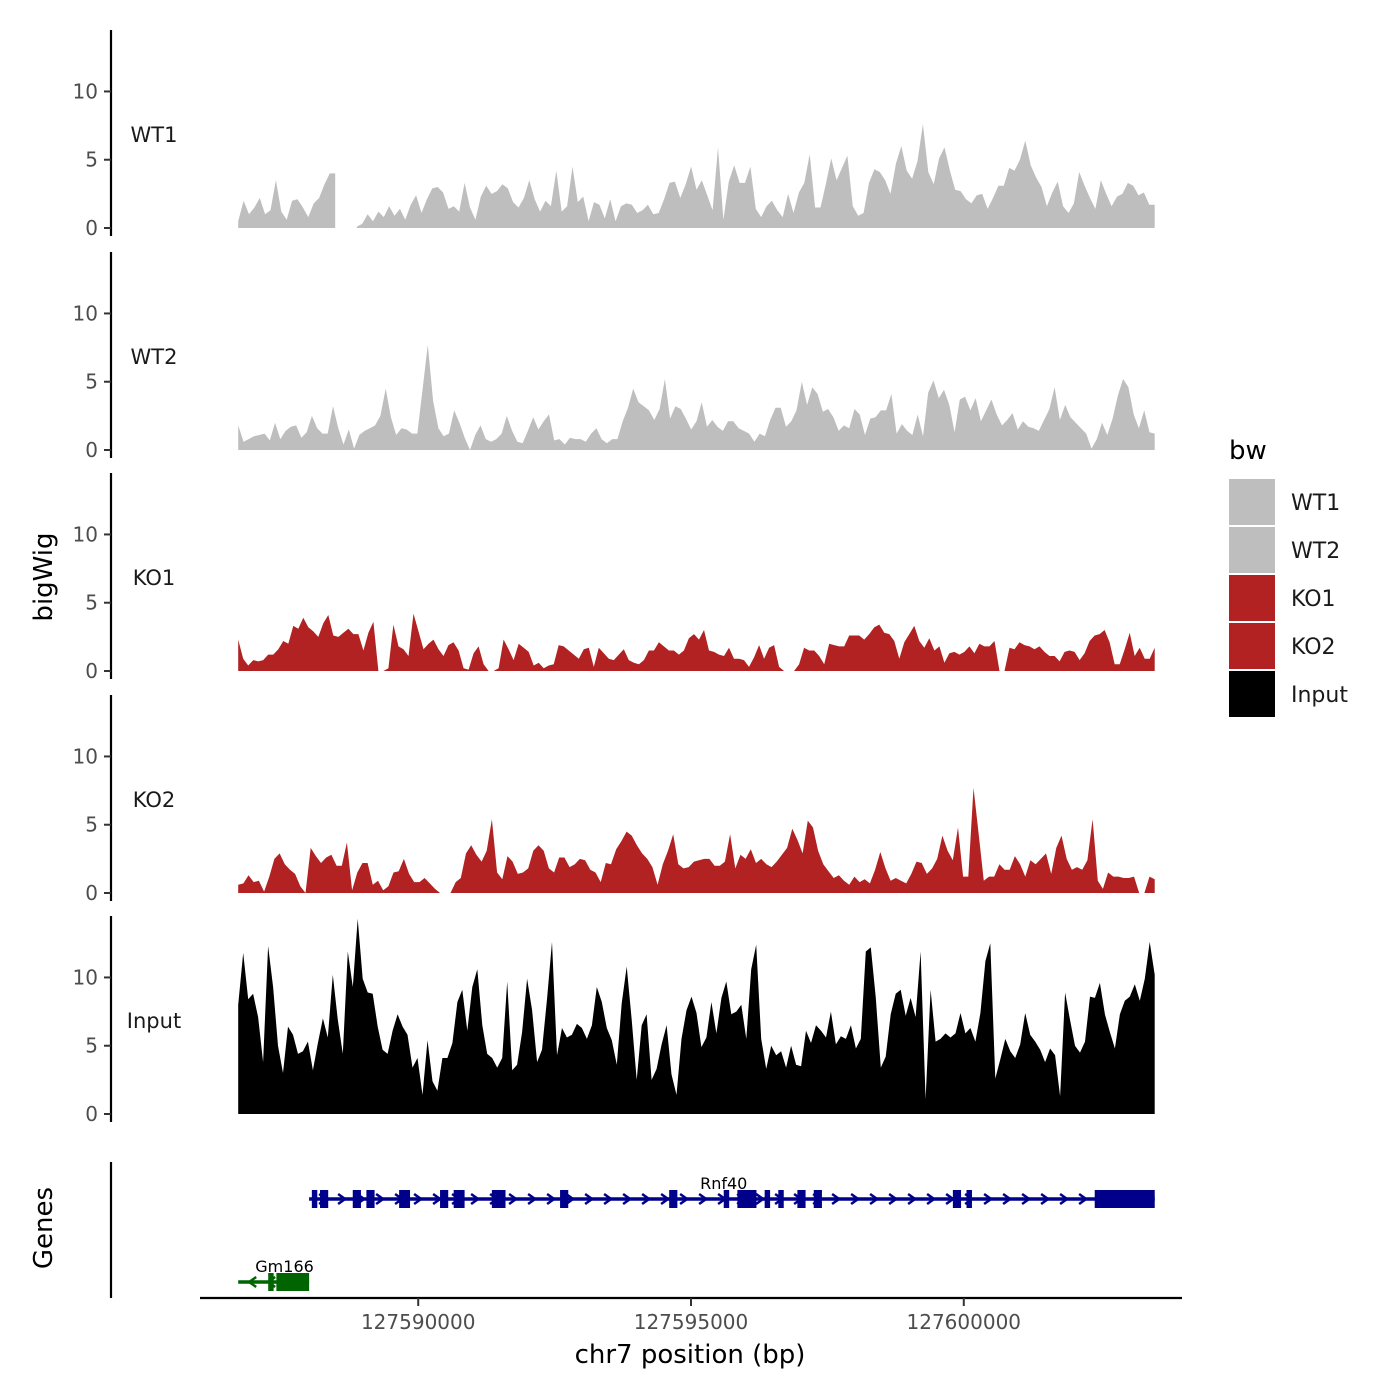 This screenshot has height=1400, width=1400. What do you see at coordinates (691, 1322) in the screenshot?
I see `x-tick-label: 127595000` at bounding box center [691, 1322].